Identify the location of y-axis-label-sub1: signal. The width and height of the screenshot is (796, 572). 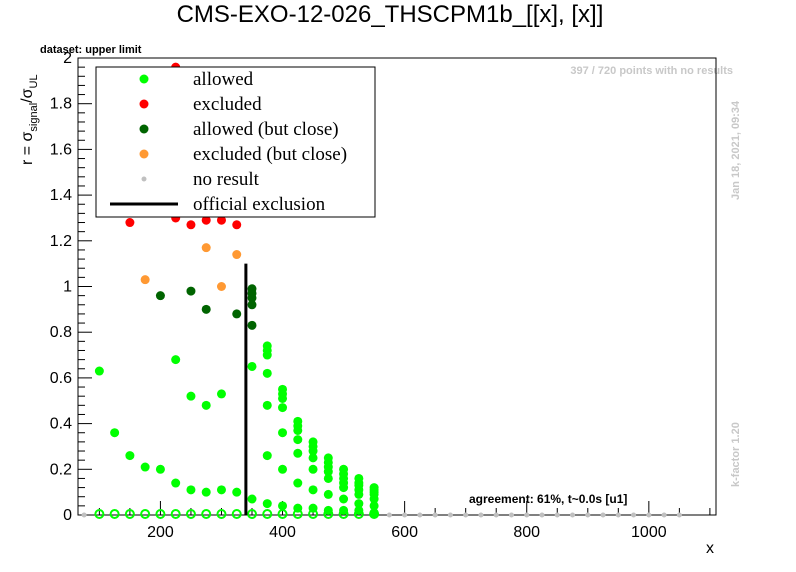
(34, 117).